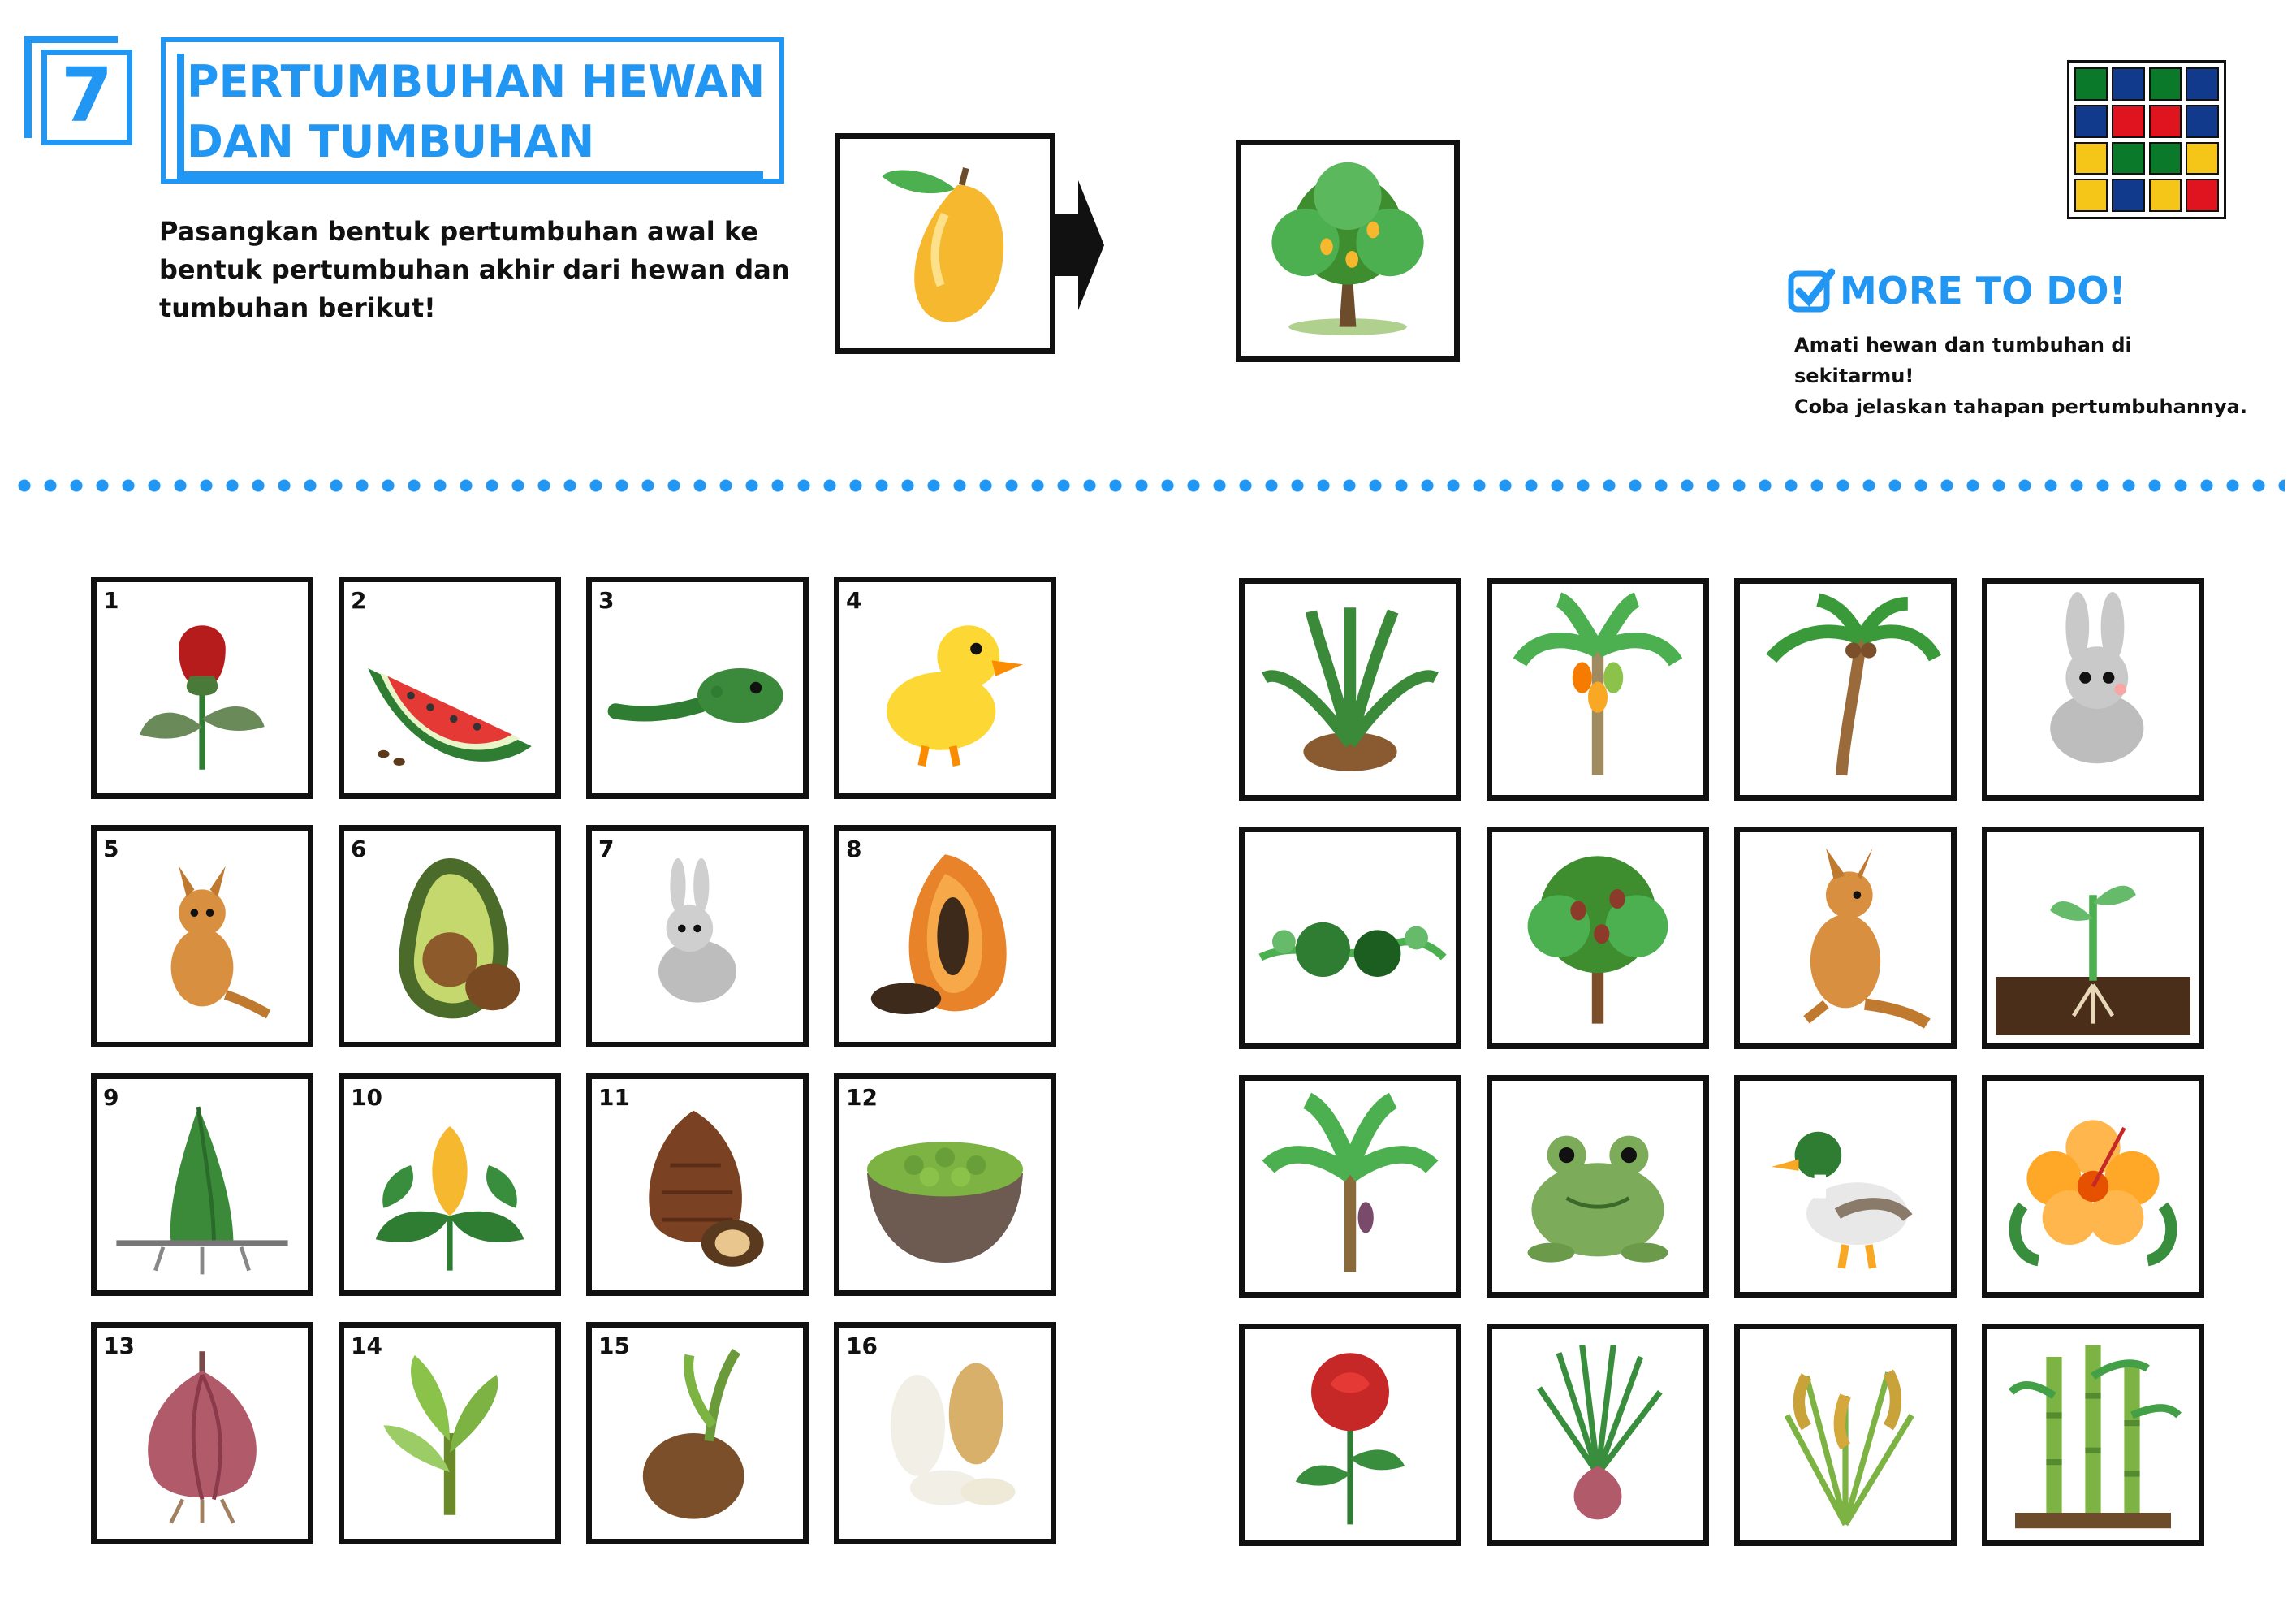 Image resolution: width=2296 pixels, height=1624 pixels. Describe the element at coordinates (2146, 139) in the screenshot. I see `color-grid-logo` at that location.